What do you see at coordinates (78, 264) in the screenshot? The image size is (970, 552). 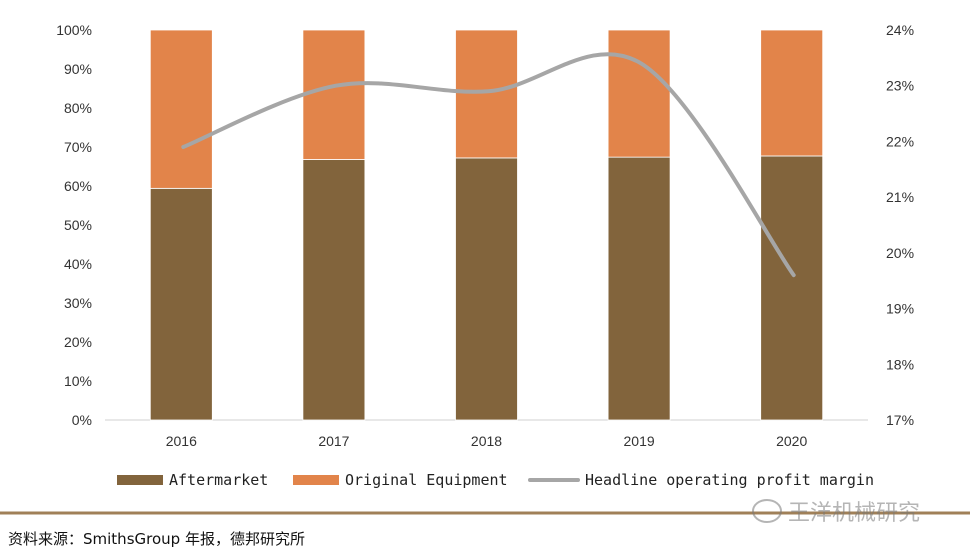 I see `left-tick-label: 40%` at bounding box center [78, 264].